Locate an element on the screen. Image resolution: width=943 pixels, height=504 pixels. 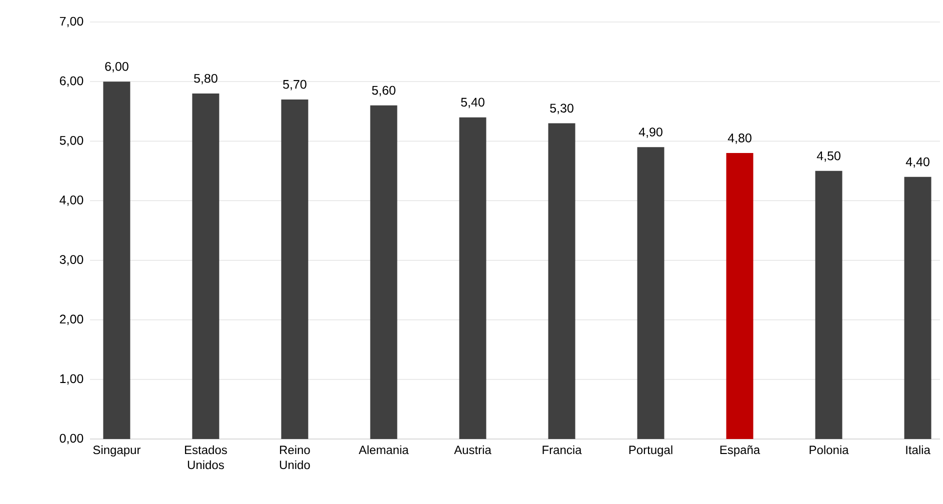
x-tick-label: Alemania is located at coordinates (383, 449).